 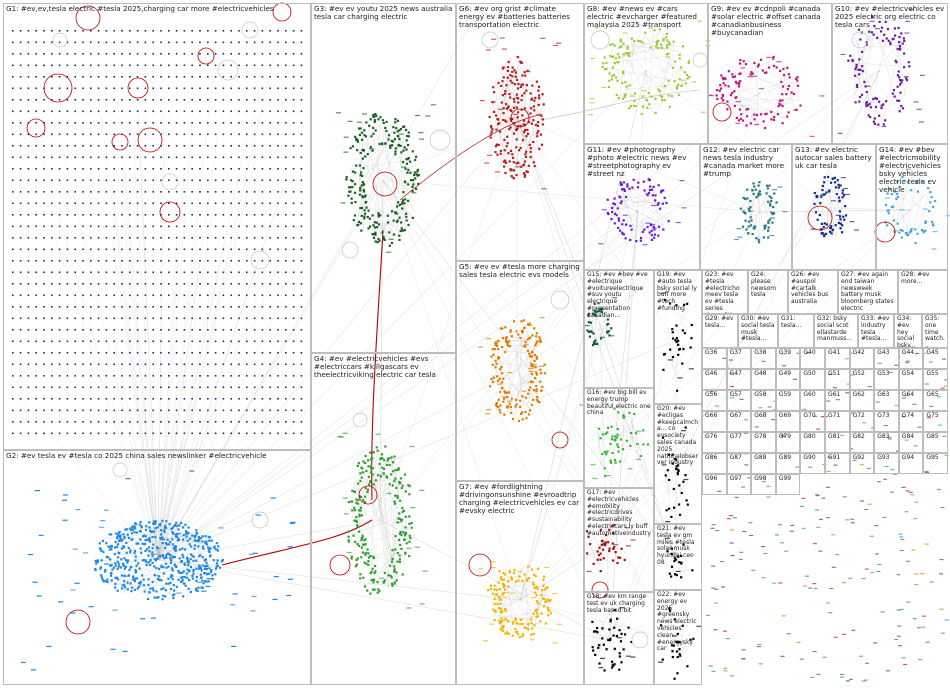 What do you see at coordinates (532, 628) in the screenshot?
I see `node-g7` at bounding box center [532, 628].